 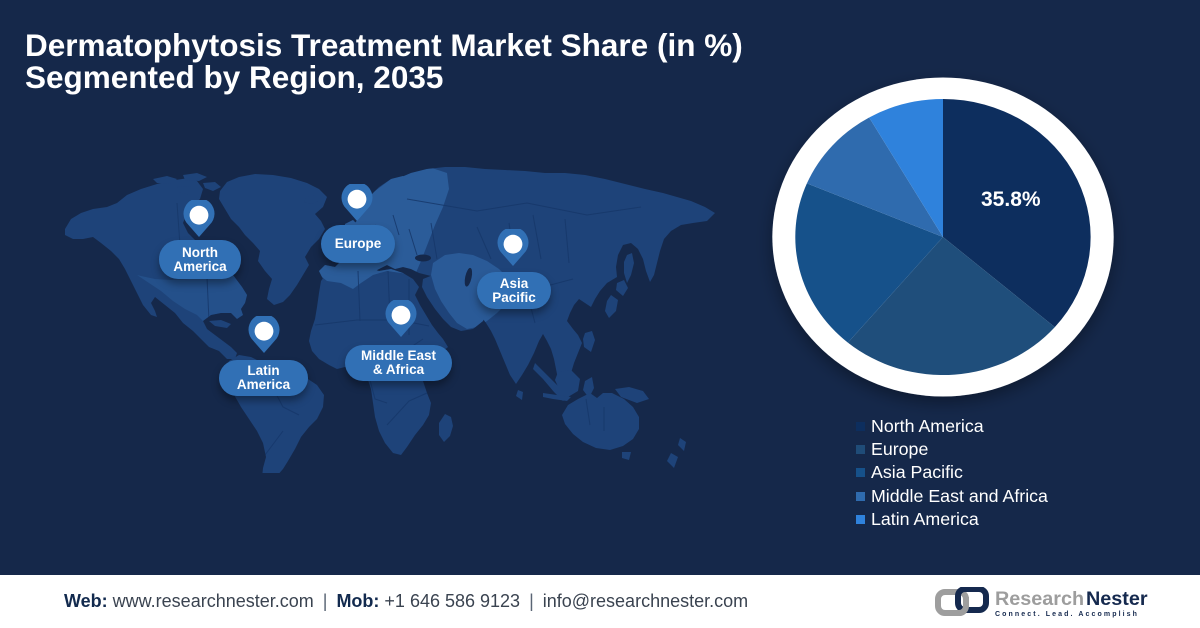 What do you see at coordinates (1039, 599) in the screenshot?
I see `svg-text: Research` at bounding box center [1039, 599].